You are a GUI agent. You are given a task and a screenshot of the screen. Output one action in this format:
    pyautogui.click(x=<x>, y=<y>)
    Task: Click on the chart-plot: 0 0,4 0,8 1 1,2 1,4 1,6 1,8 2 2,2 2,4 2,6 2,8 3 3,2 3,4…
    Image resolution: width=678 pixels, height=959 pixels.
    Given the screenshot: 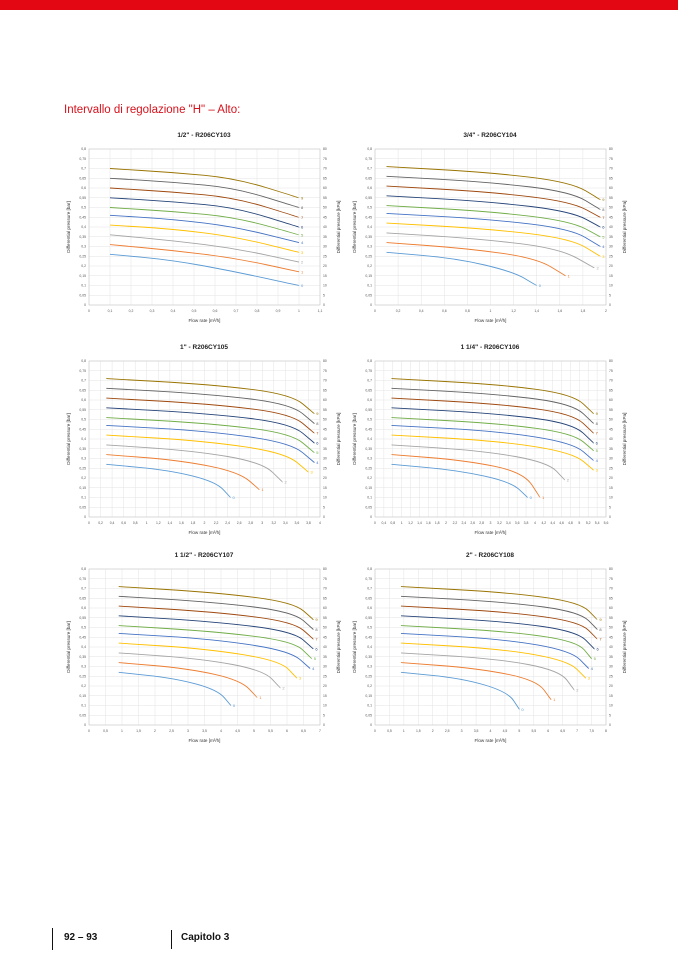 What is the action you would take?
    pyautogui.click(x=489, y=447)
    